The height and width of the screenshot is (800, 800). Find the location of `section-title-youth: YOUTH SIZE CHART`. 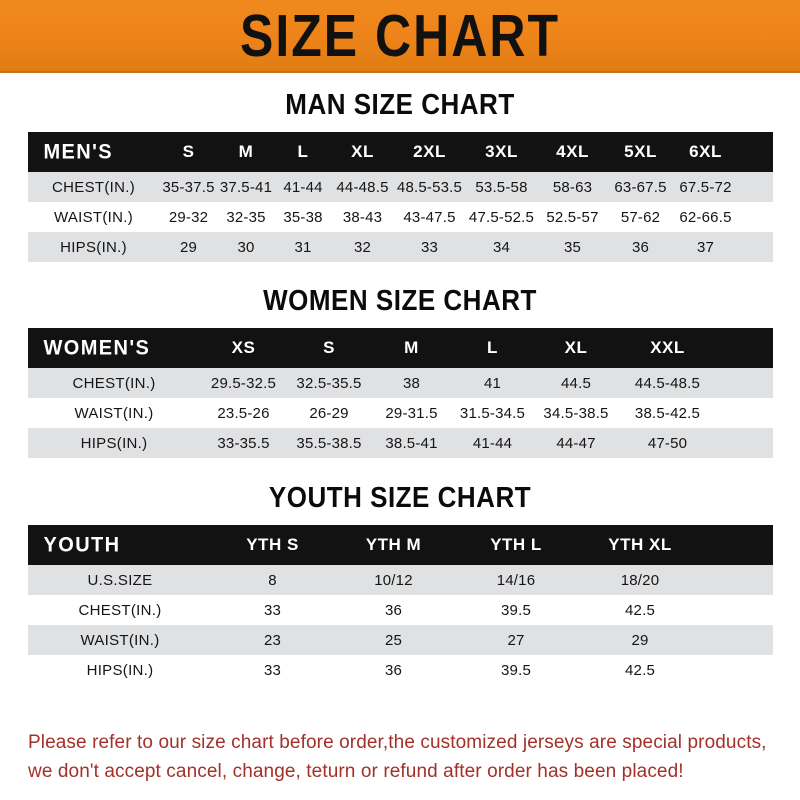

section-title-youth: YOUTH SIZE CHART is located at coordinates (400, 497).